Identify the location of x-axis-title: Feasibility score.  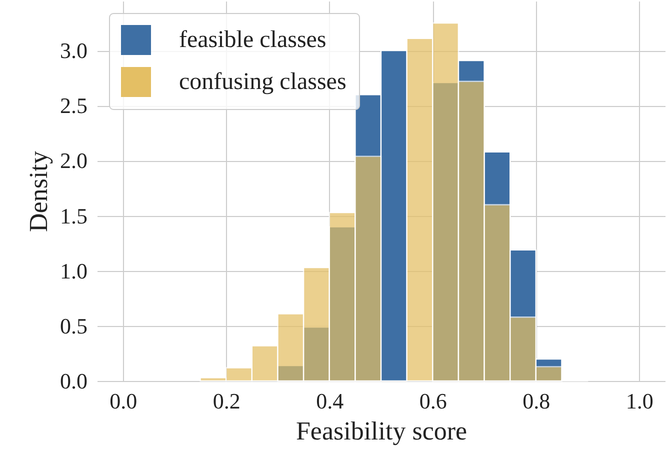
(382, 431).